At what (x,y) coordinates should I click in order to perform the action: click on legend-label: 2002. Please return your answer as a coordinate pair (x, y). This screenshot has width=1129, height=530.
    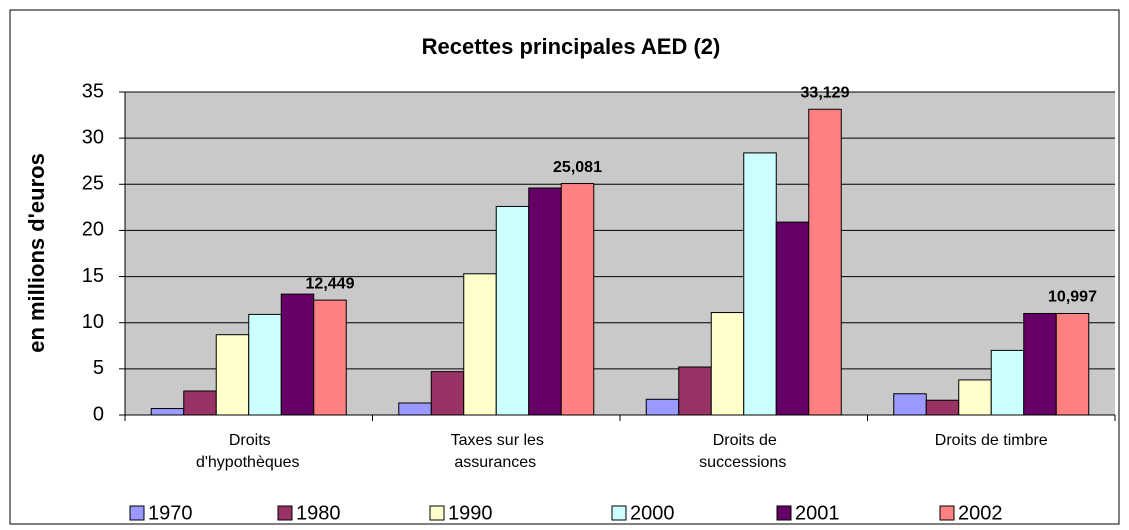
    Looking at the image, I should click on (980, 513).